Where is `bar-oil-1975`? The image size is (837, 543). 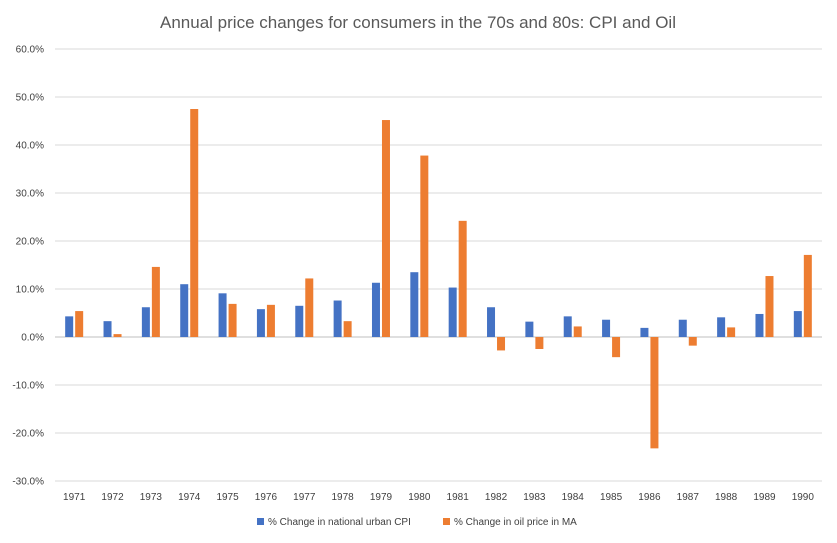
bar-oil-1975 is located at coordinates (232, 320).